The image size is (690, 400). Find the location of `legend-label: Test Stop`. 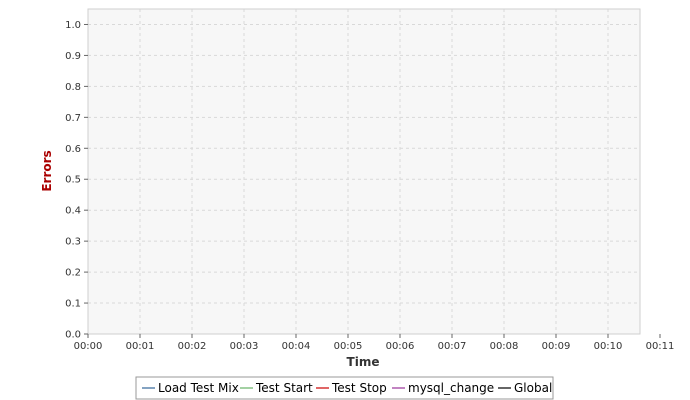

legend-label: Test Stop is located at coordinates (359, 388).